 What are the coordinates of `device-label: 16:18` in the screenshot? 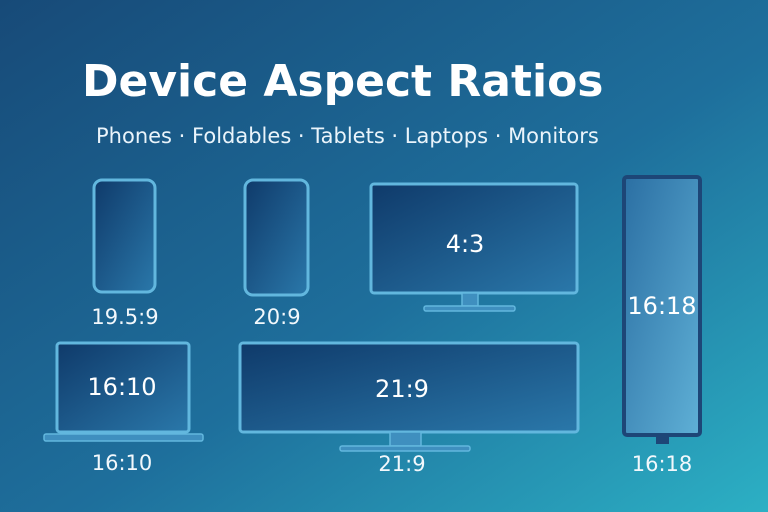 It's located at (662, 464).